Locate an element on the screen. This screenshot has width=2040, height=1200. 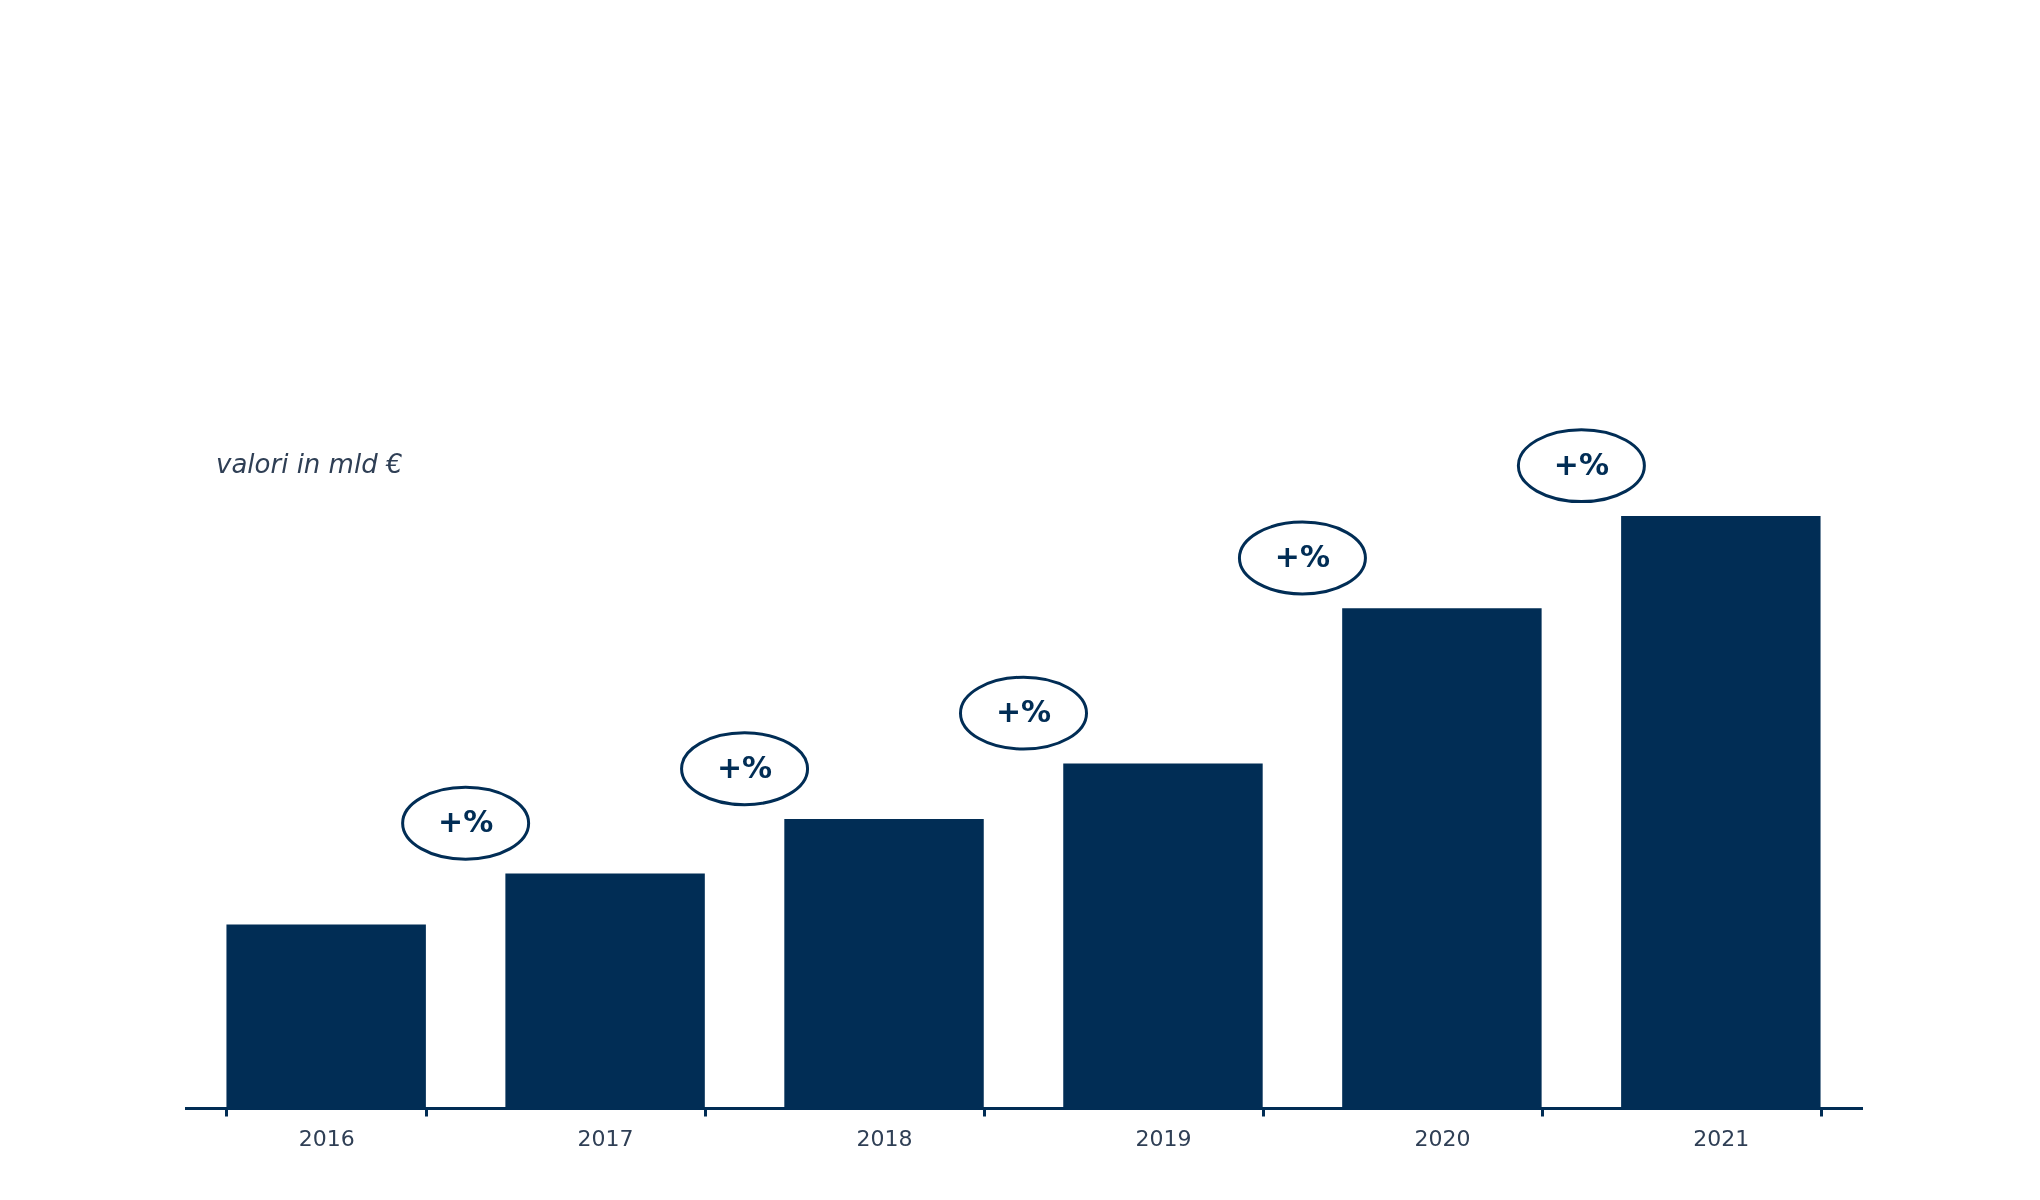
x-tick-label: 2018 is located at coordinates (884, 1138).